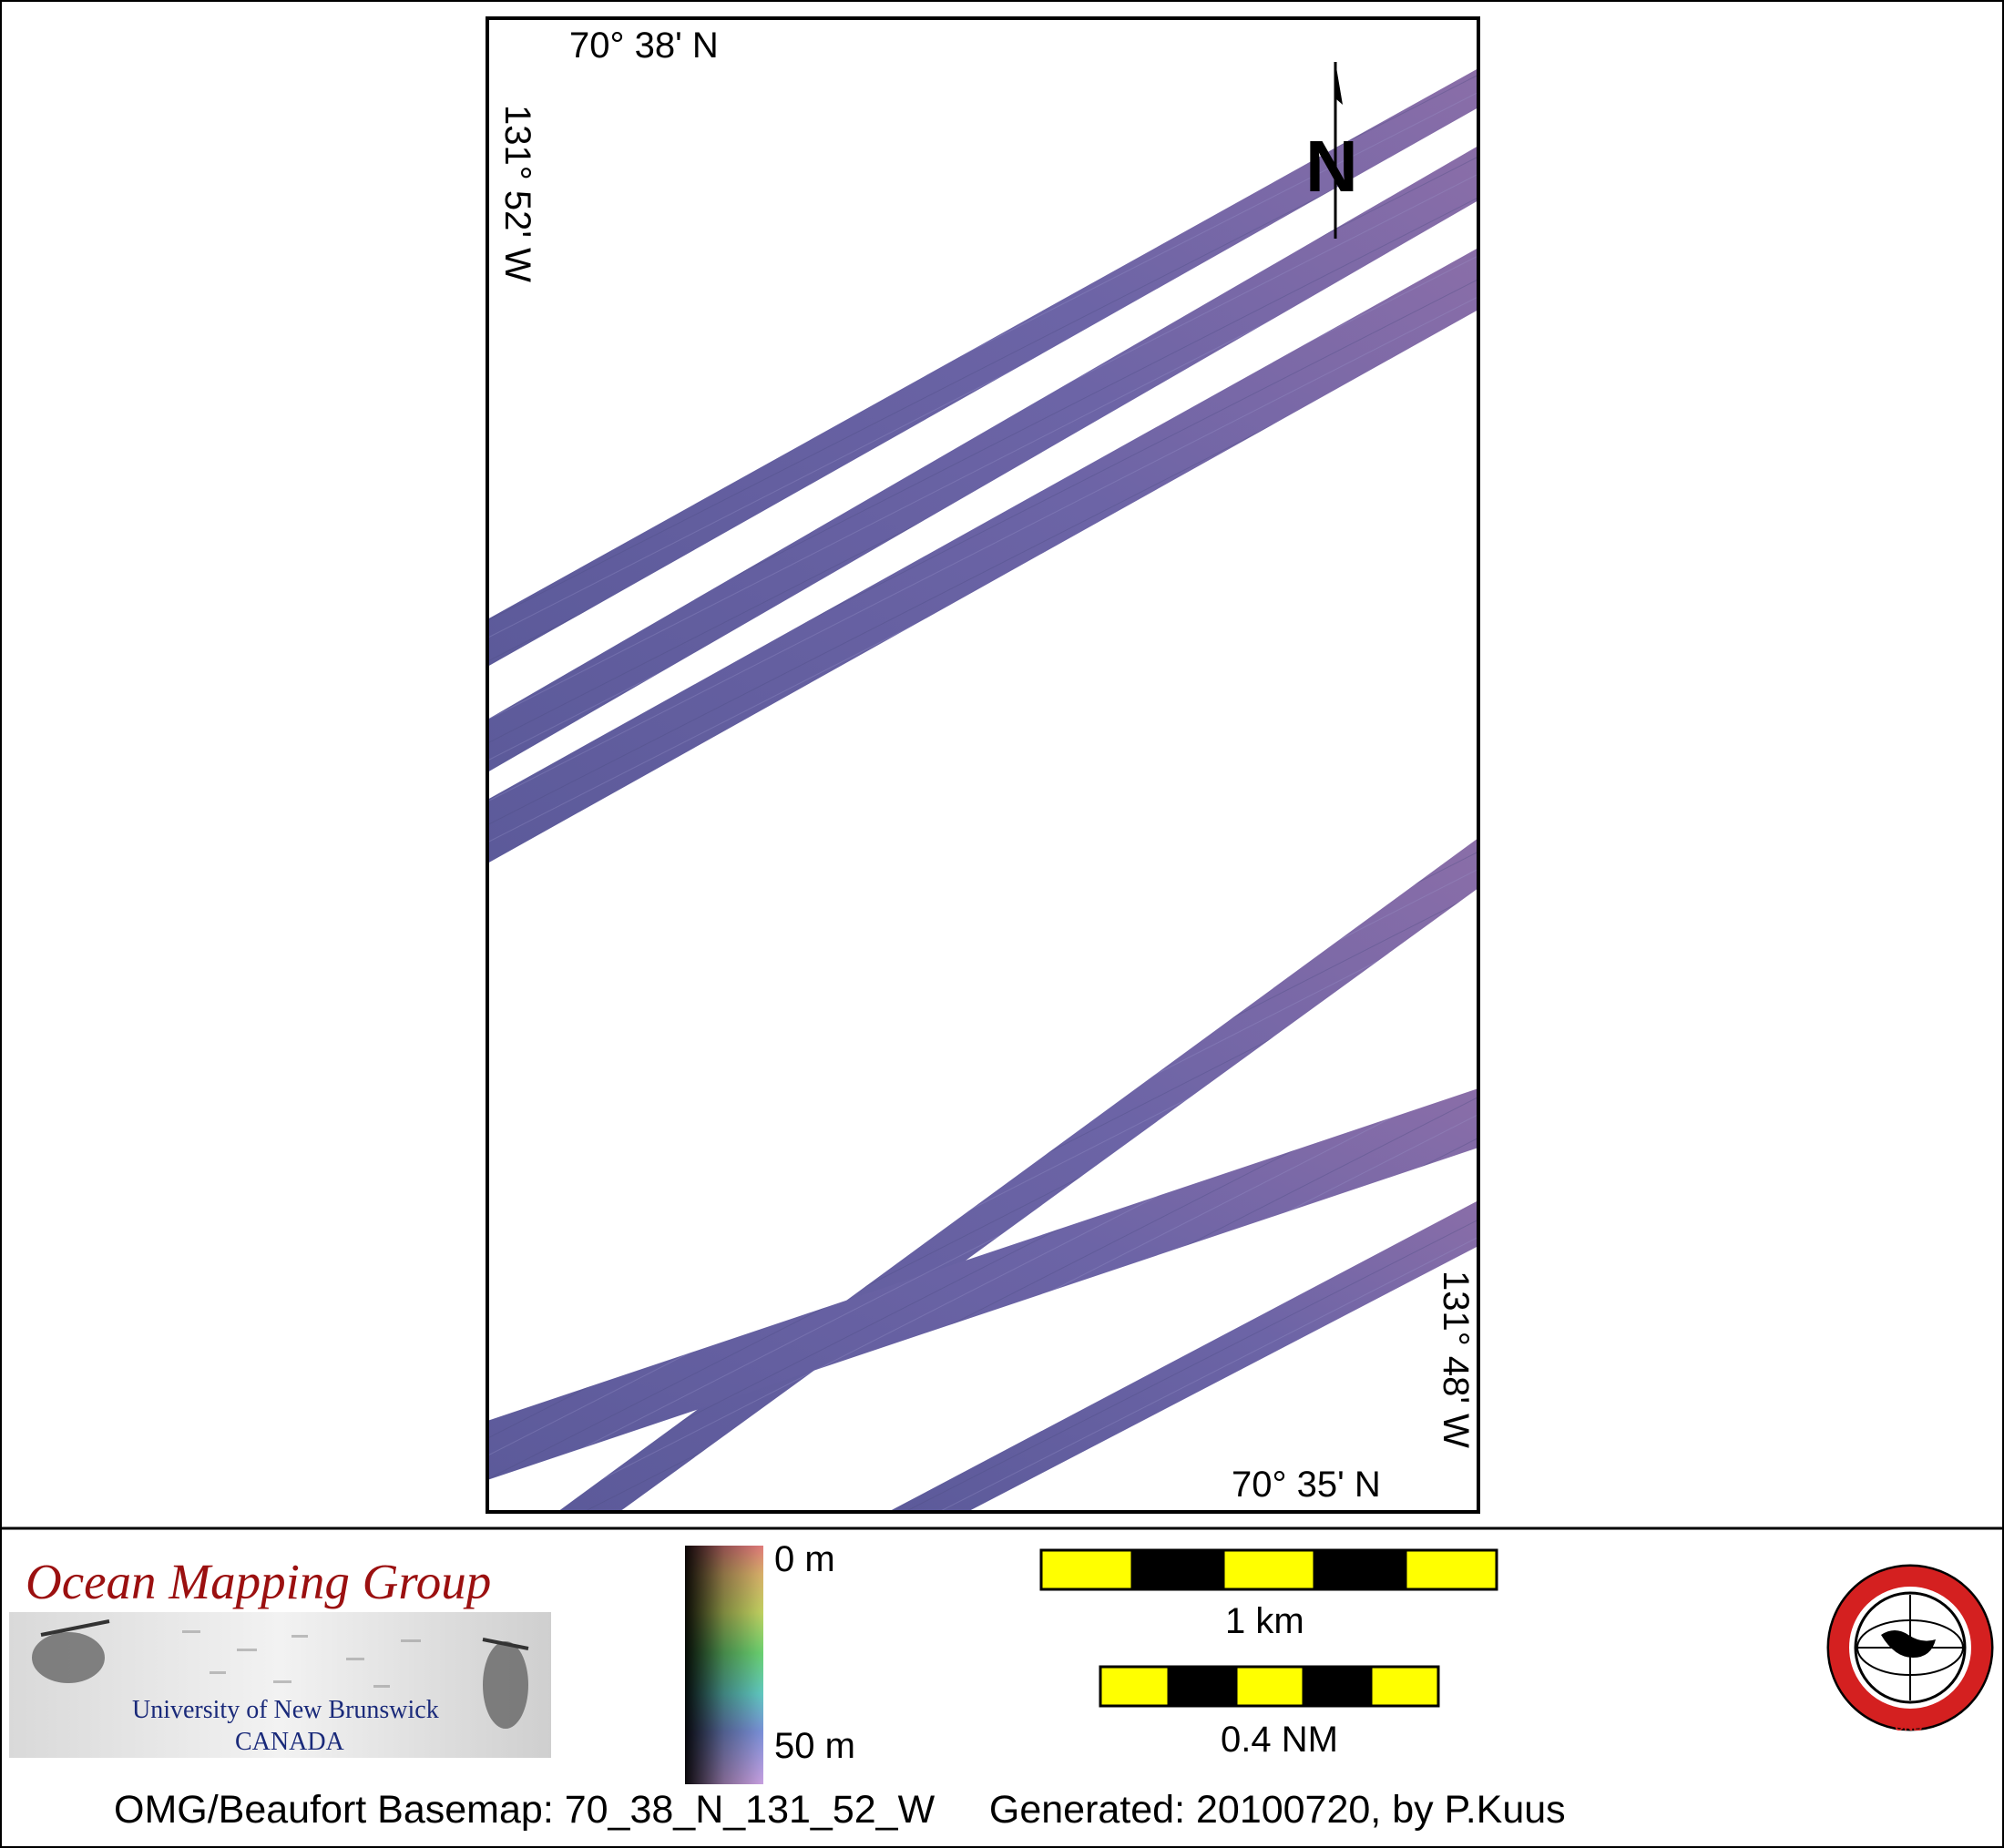 This screenshot has width=2004, height=1848. What do you see at coordinates (289, 1742) in the screenshot?
I see `omg-country: CANADA` at bounding box center [289, 1742].